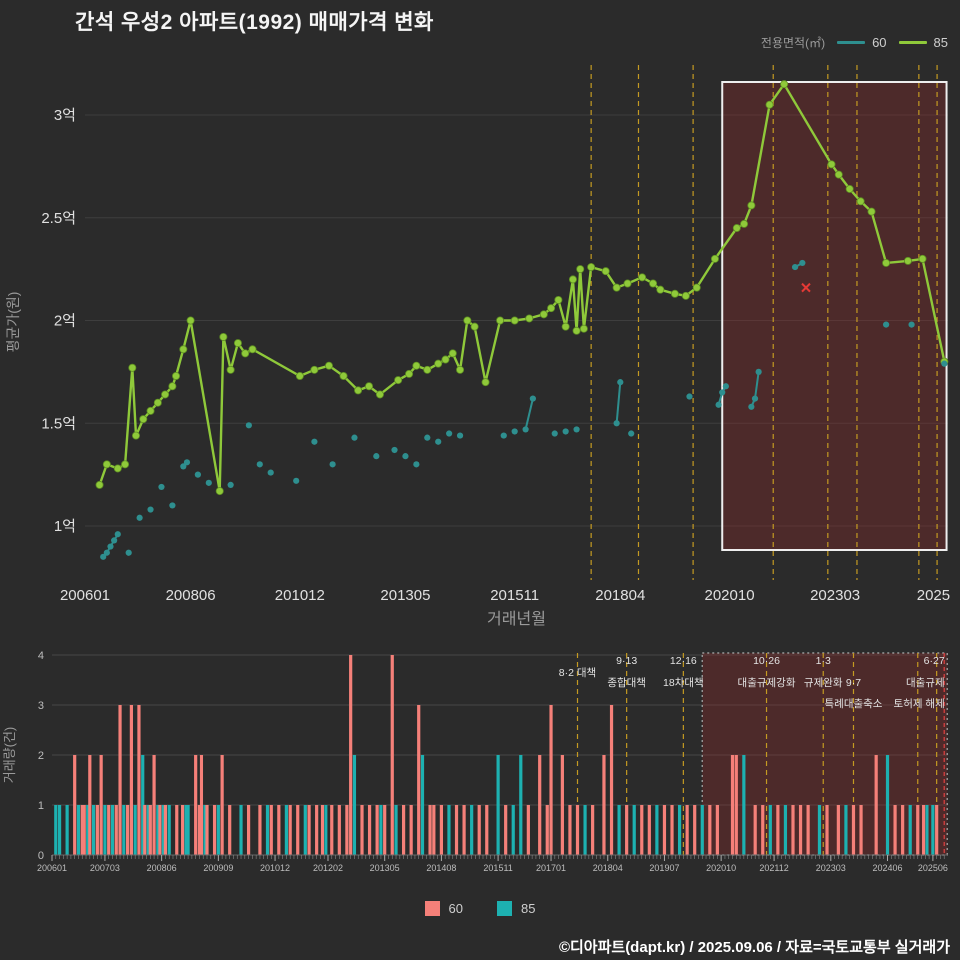  Describe the element at coordinates (767, 683) in the screenshot. I see `svg-text: 대출규제강화` at that location.